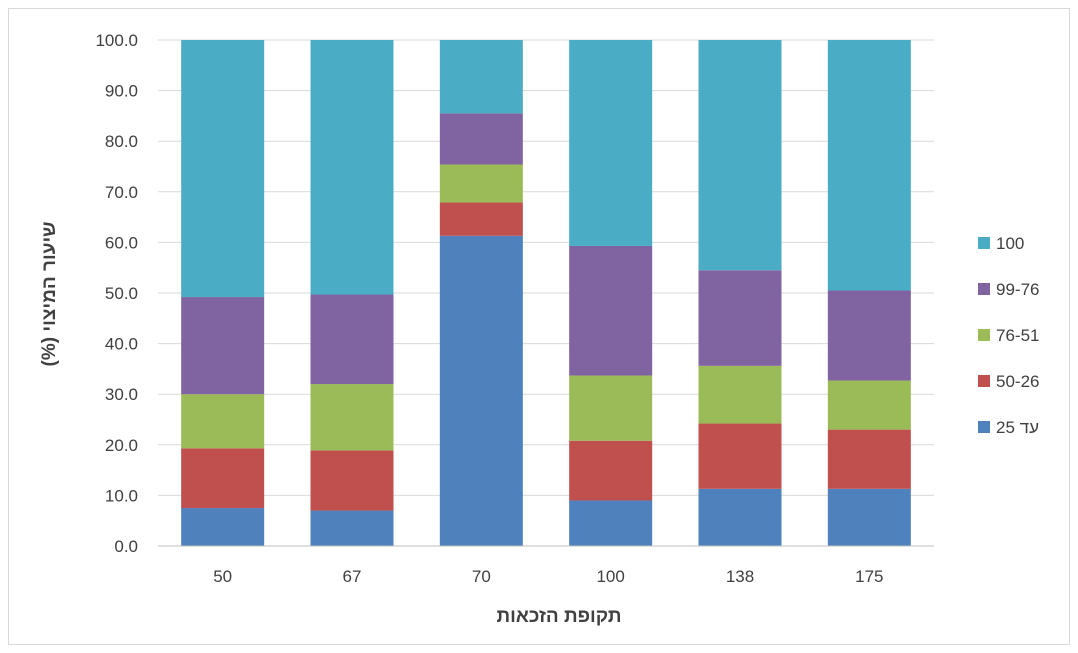  I want to click on x-tick-label: 70, so click(481, 576).